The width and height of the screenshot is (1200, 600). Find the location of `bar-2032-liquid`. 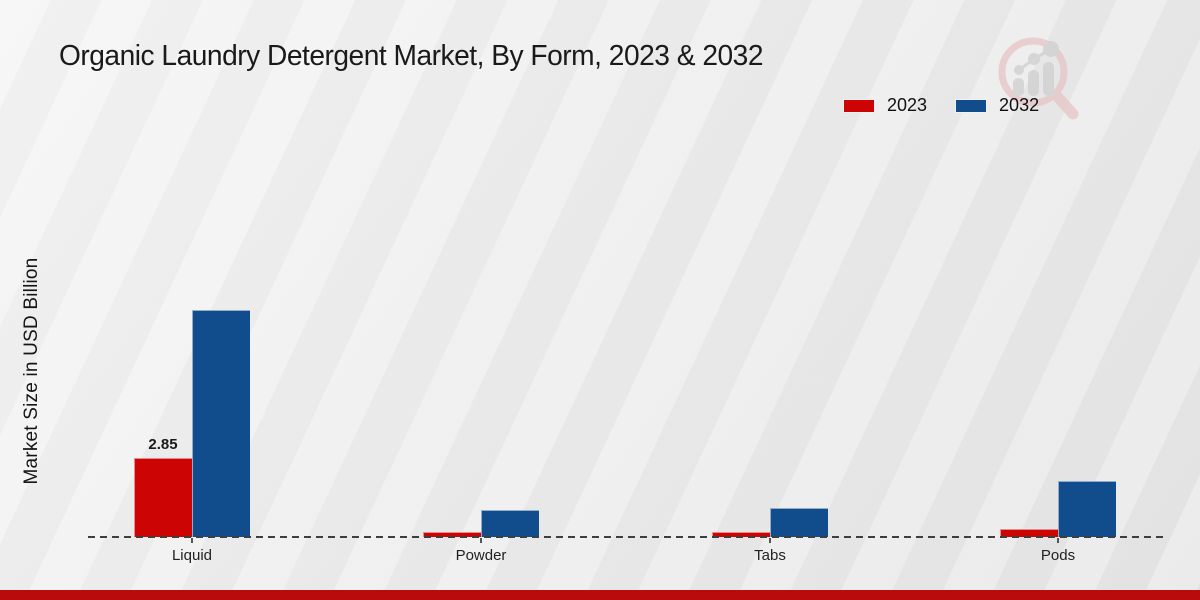

bar-2032-liquid is located at coordinates (221, 423).